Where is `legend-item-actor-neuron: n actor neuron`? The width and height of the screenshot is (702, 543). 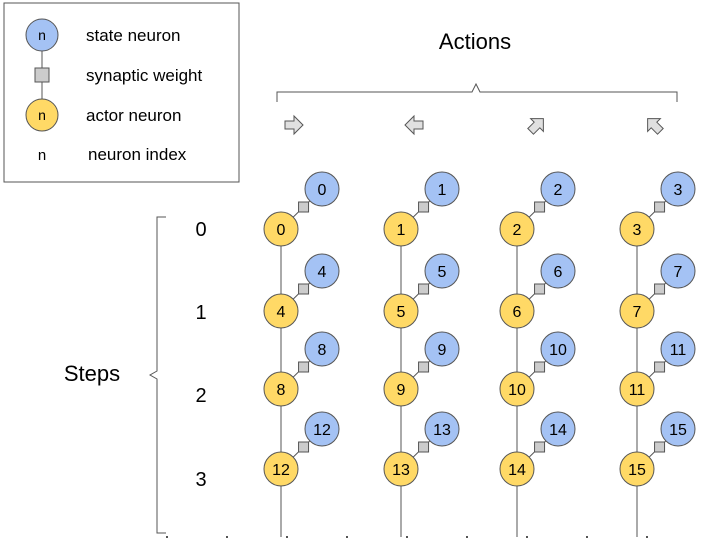
legend-item-actor-neuron: n actor neuron is located at coordinates (103, 115).